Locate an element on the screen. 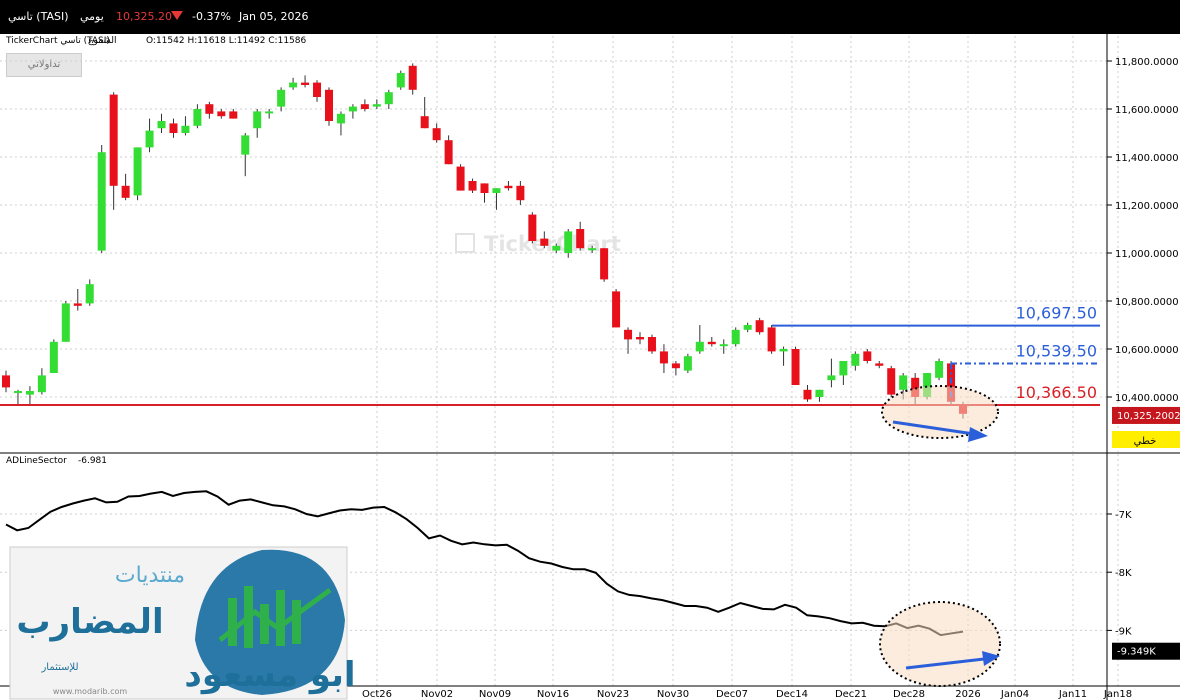 Image resolution: width=1180 pixels, height=700 pixels. time-axis-label: Dec14 is located at coordinates (792, 694).